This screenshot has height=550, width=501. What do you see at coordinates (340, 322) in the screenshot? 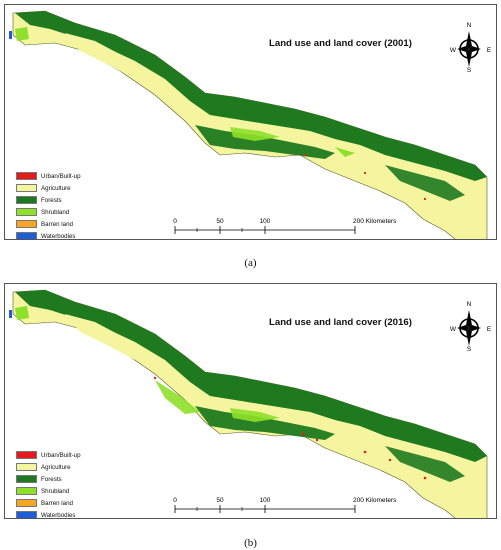
I see `map-title: Land use and land cover (2016)` at bounding box center [340, 322].